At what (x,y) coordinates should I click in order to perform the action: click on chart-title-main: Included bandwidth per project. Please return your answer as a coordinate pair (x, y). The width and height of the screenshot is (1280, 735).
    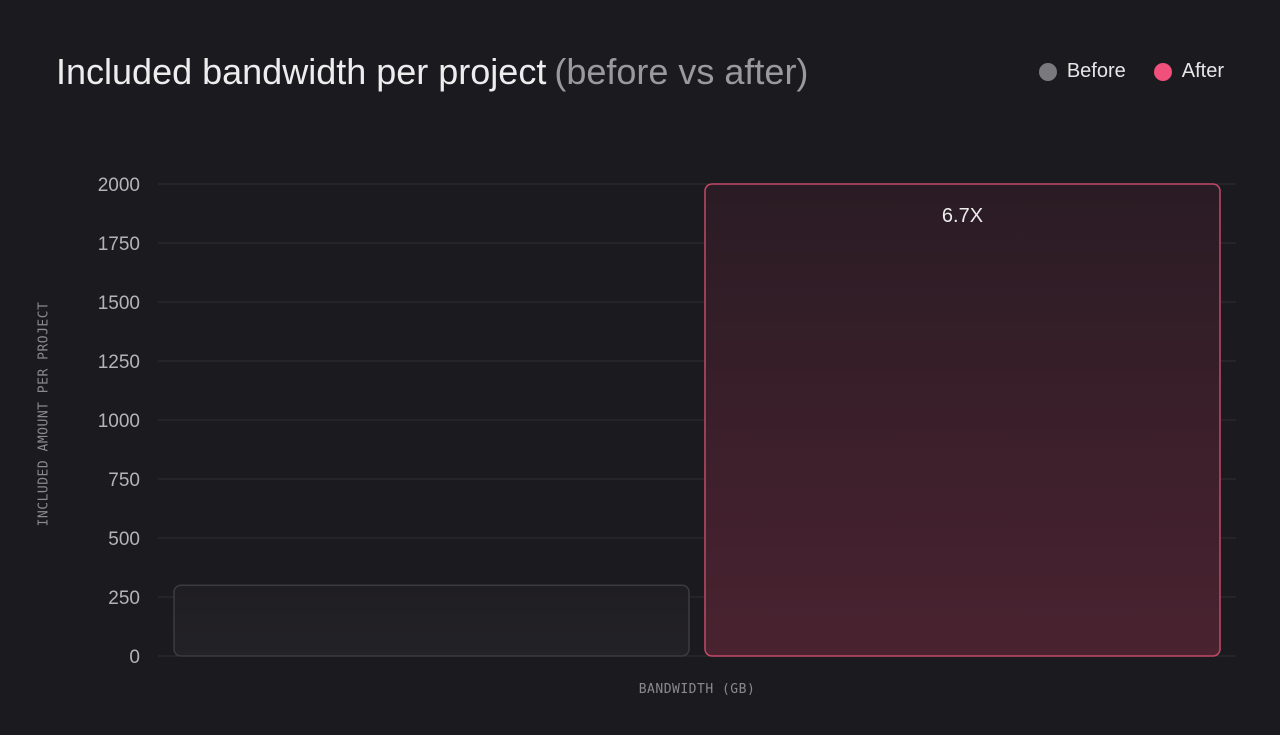
    Looking at the image, I should click on (301, 71).